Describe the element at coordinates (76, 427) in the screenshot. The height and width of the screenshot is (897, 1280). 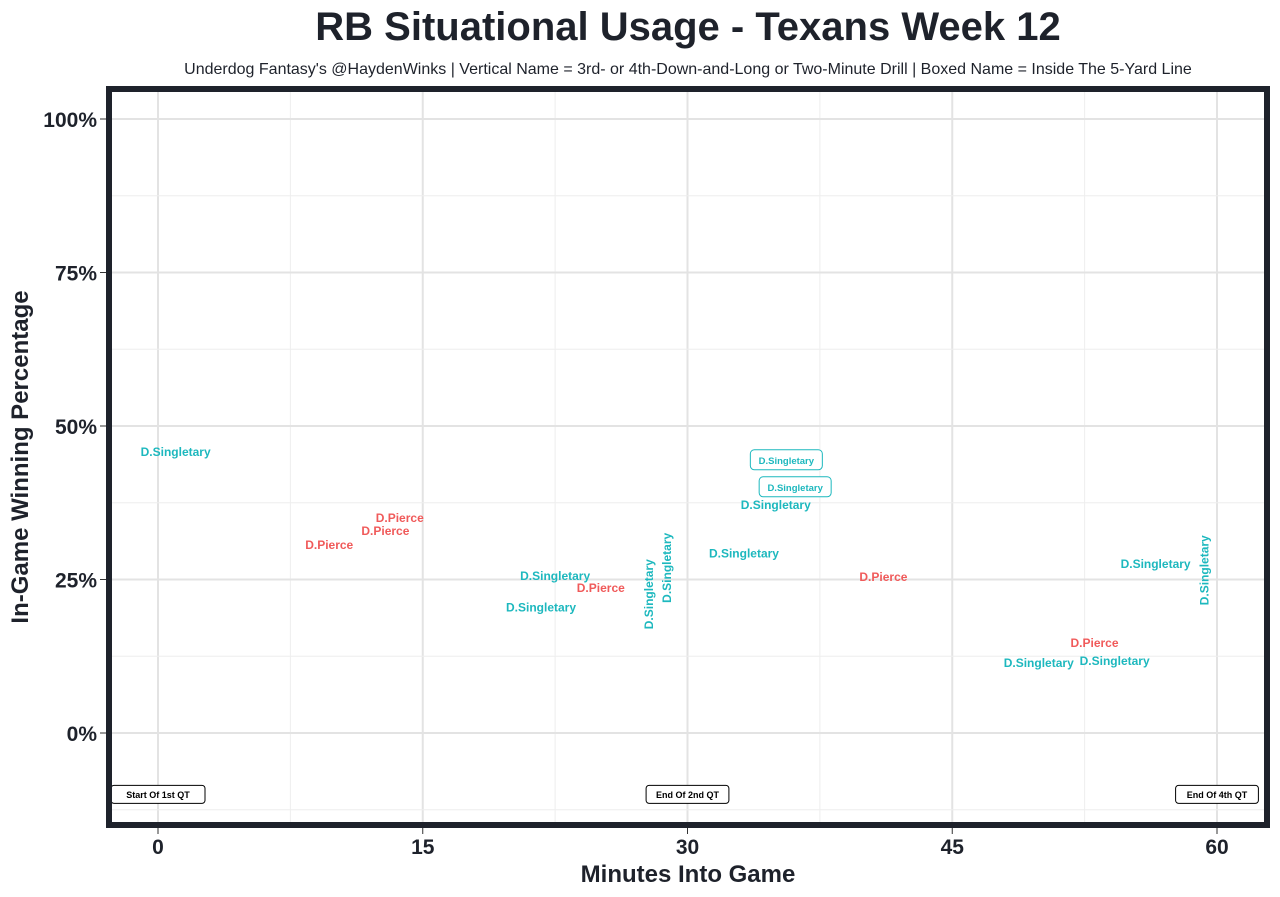
I see `y-tick-label: 50%` at that location.